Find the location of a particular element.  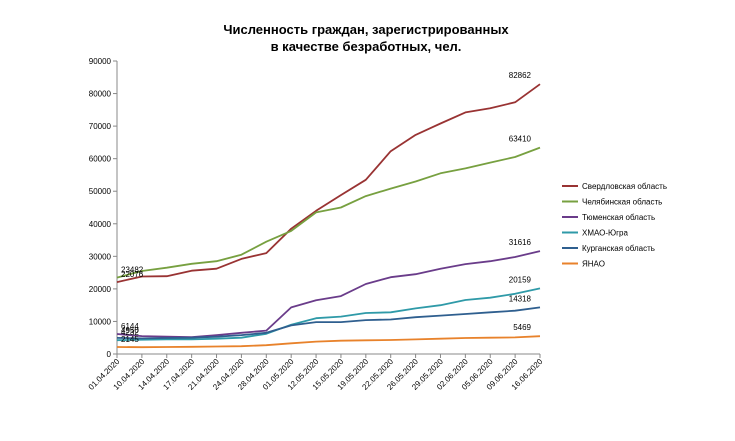

y-tick-label: 0 is located at coordinates (109, 354).